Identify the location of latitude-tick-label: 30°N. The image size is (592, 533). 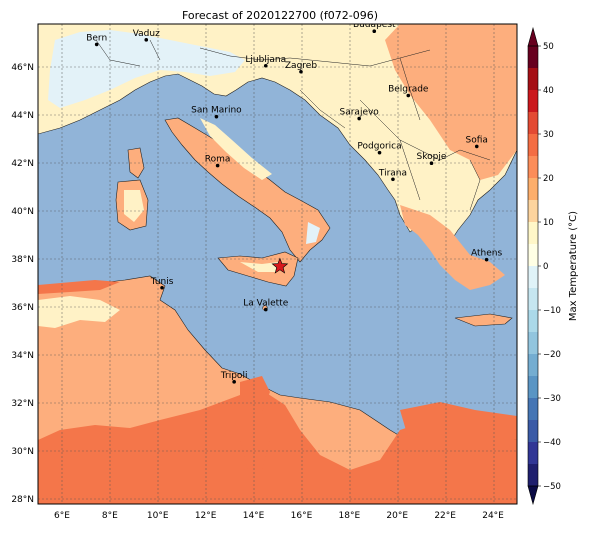
(22, 452).